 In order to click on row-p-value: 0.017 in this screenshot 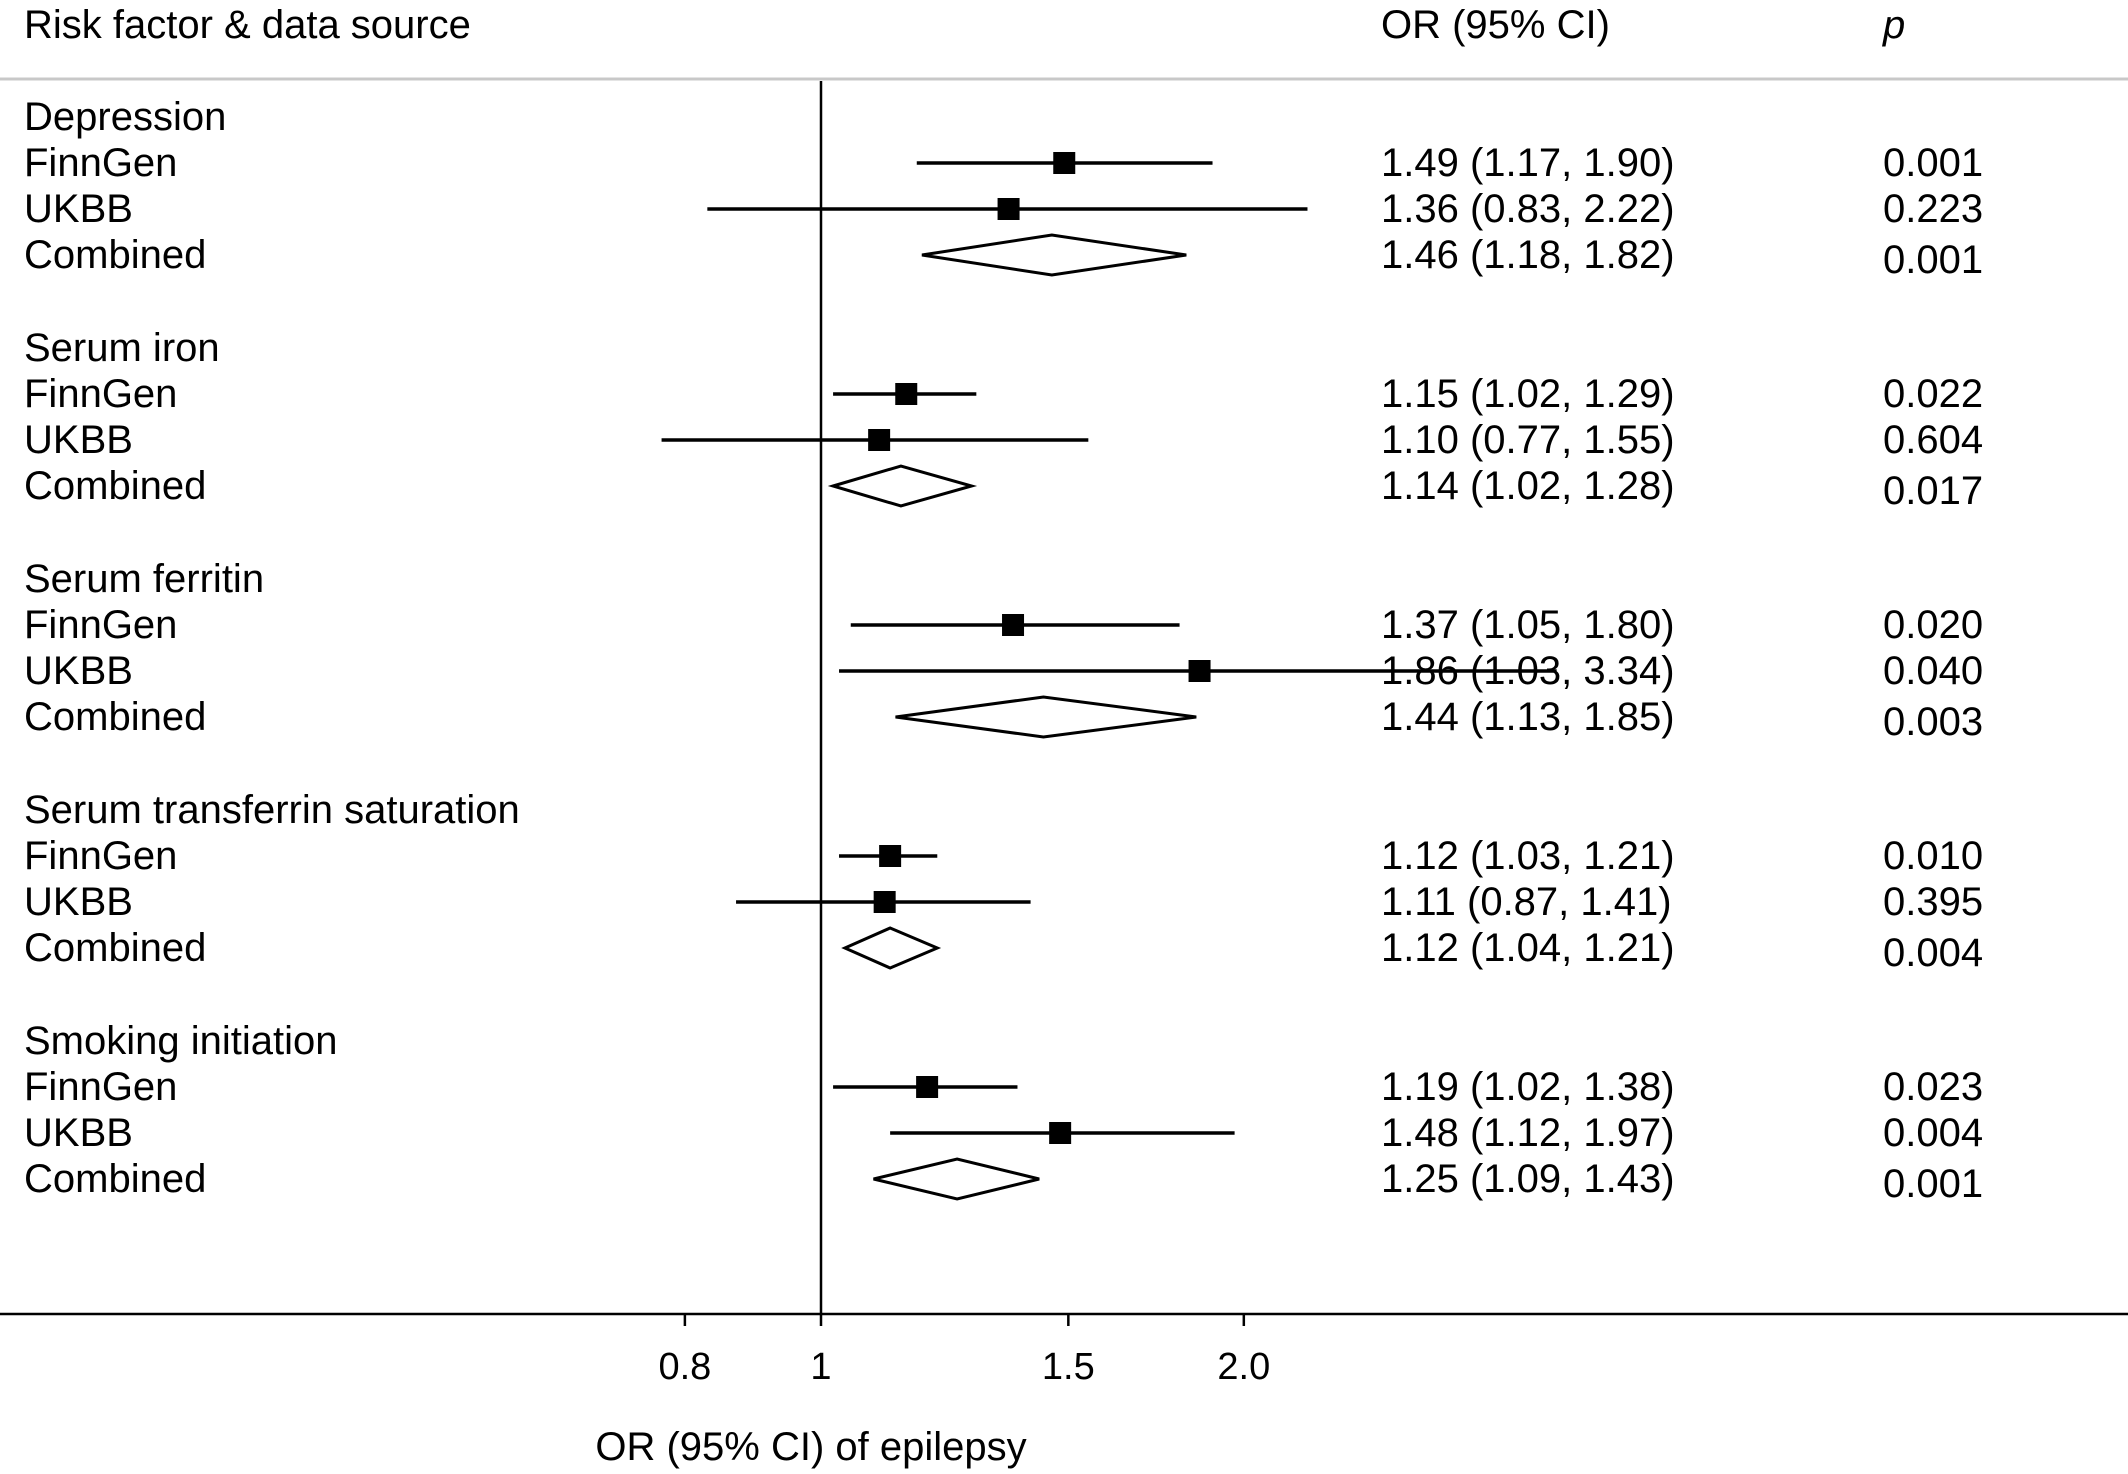, I will do `click(1933, 491)`.